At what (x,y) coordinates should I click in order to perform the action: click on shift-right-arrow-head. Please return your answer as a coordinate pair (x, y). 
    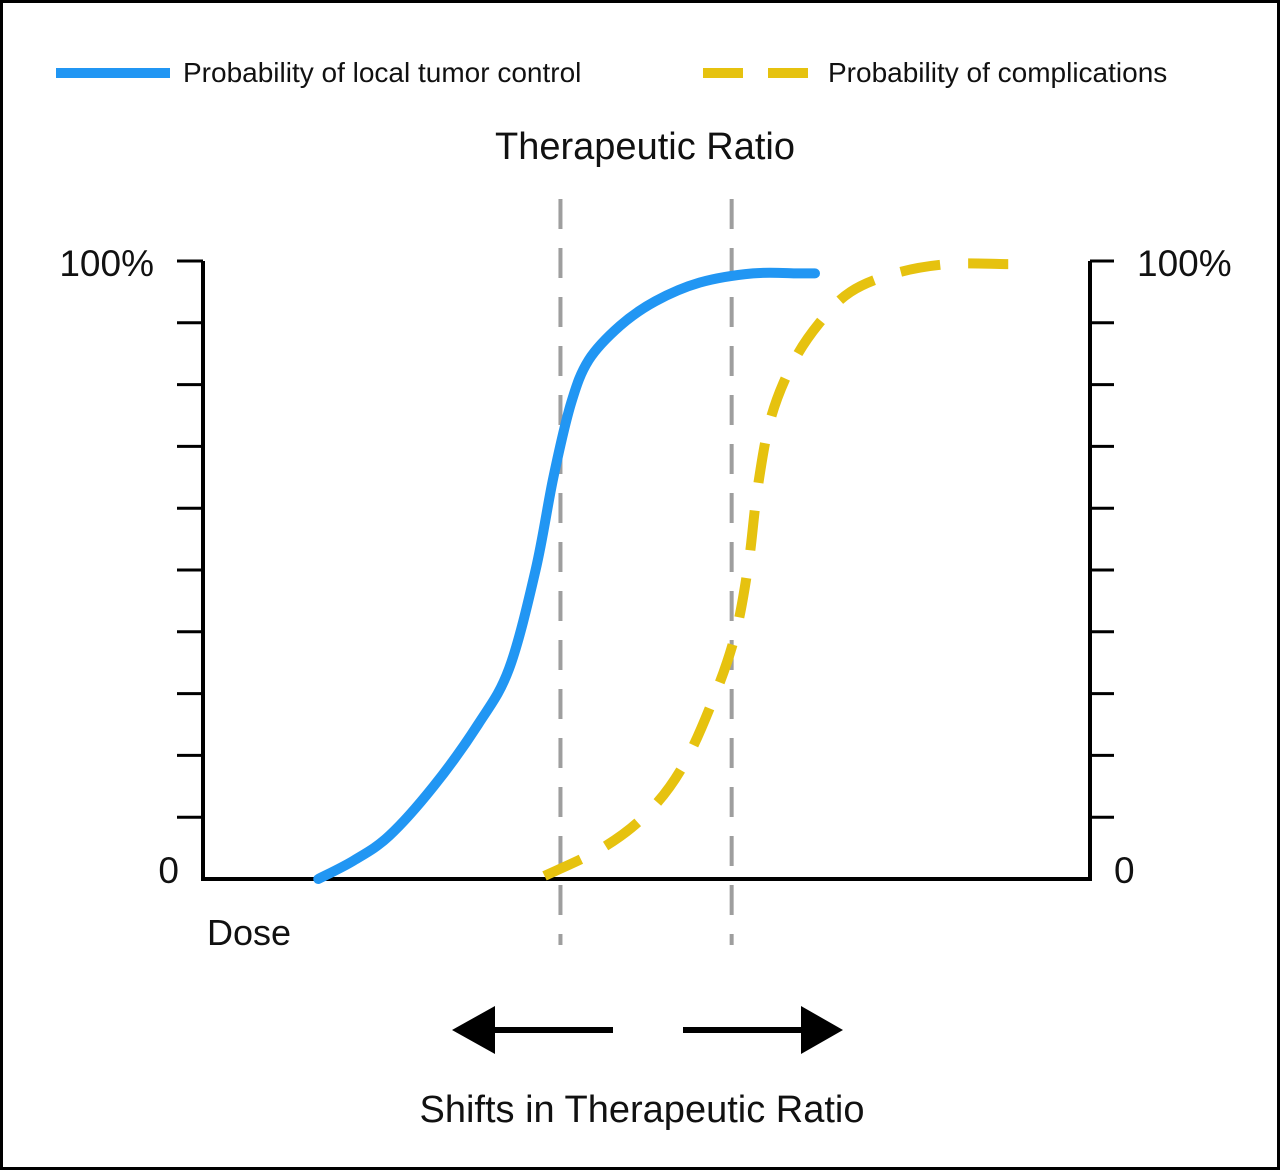
    Looking at the image, I should click on (822, 1030).